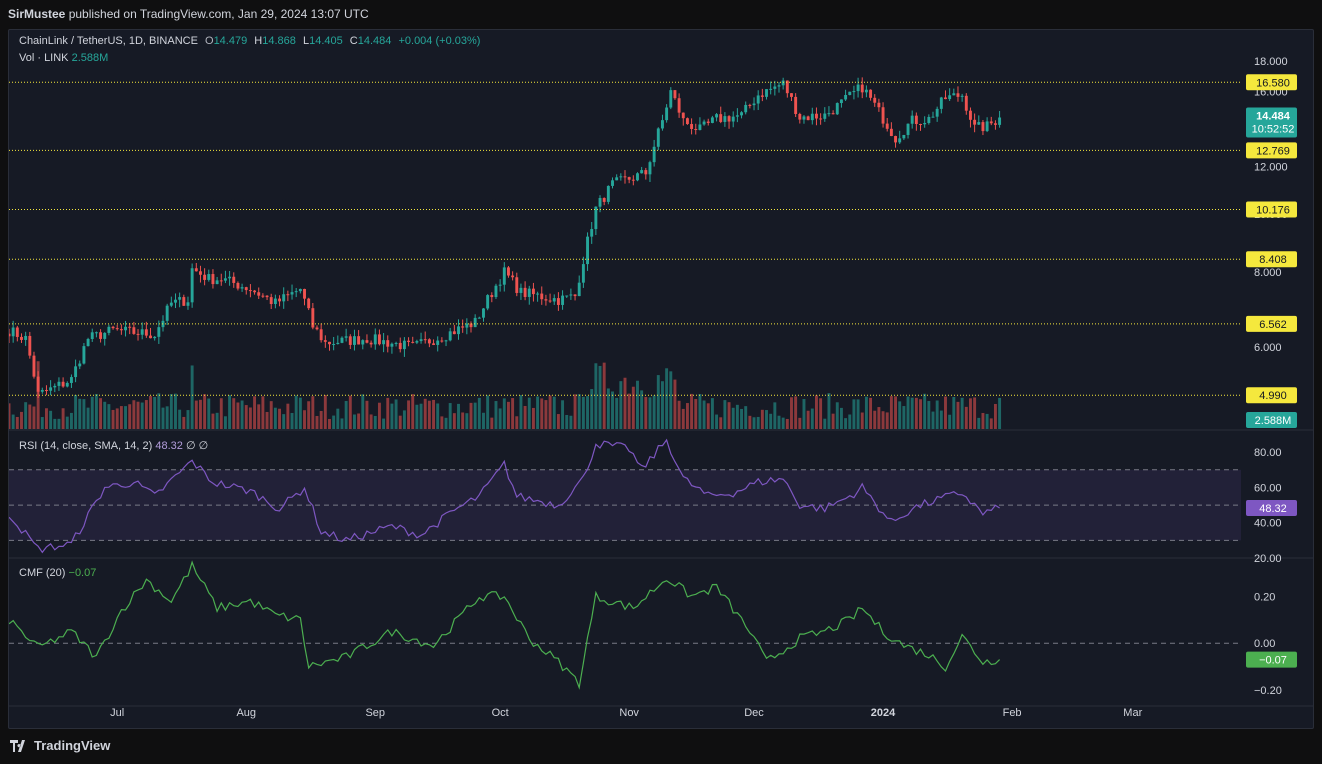  What do you see at coordinates (230, 41) in the screenshot?
I see `open-value: 14.479` at bounding box center [230, 41].